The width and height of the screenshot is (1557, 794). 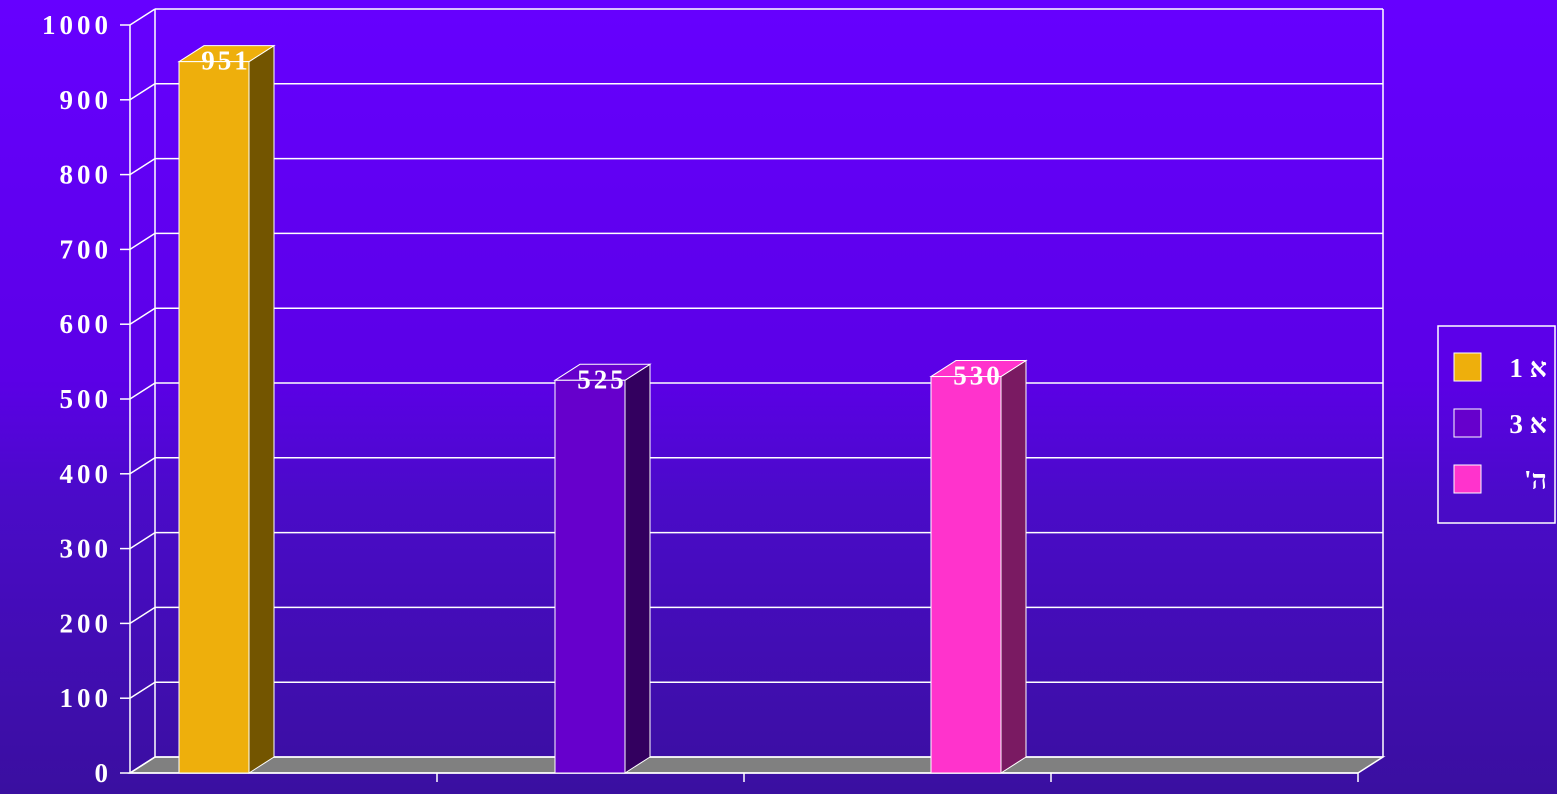 What do you see at coordinates (86, 698) in the screenshot?
I see `y-tick-label: 100` at bounding box center [86, 698].